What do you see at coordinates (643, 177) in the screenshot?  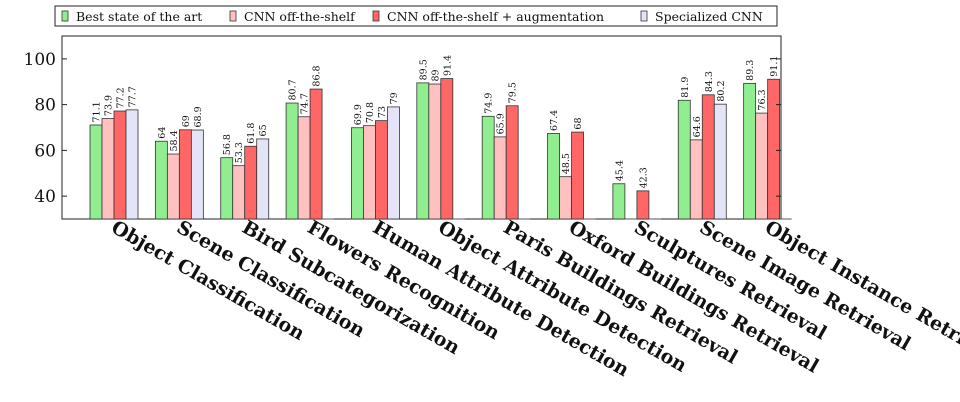 I see `data-label: 42.3` at bounding box center [643, 177].